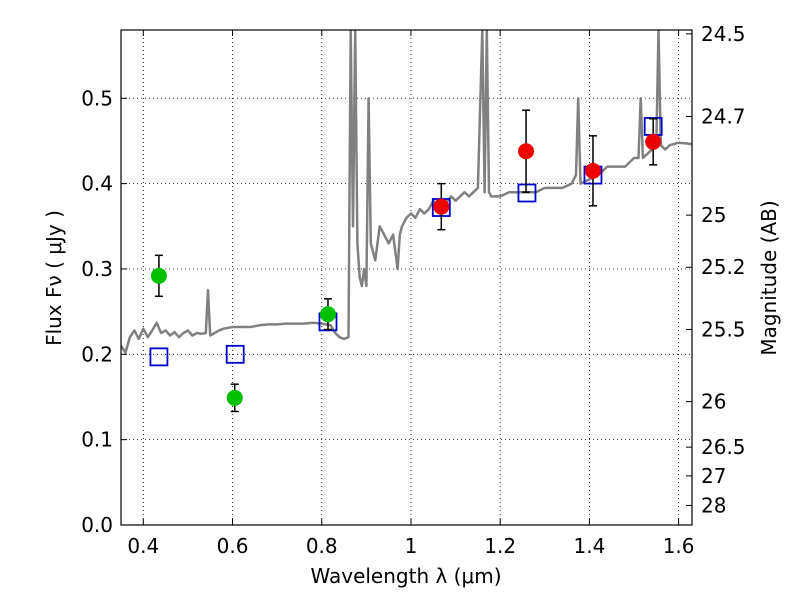  What do you see at coordinates (713, 476) in the screenshot?
I see `y2-tick-label: 27` at bounding box center [713, 476].